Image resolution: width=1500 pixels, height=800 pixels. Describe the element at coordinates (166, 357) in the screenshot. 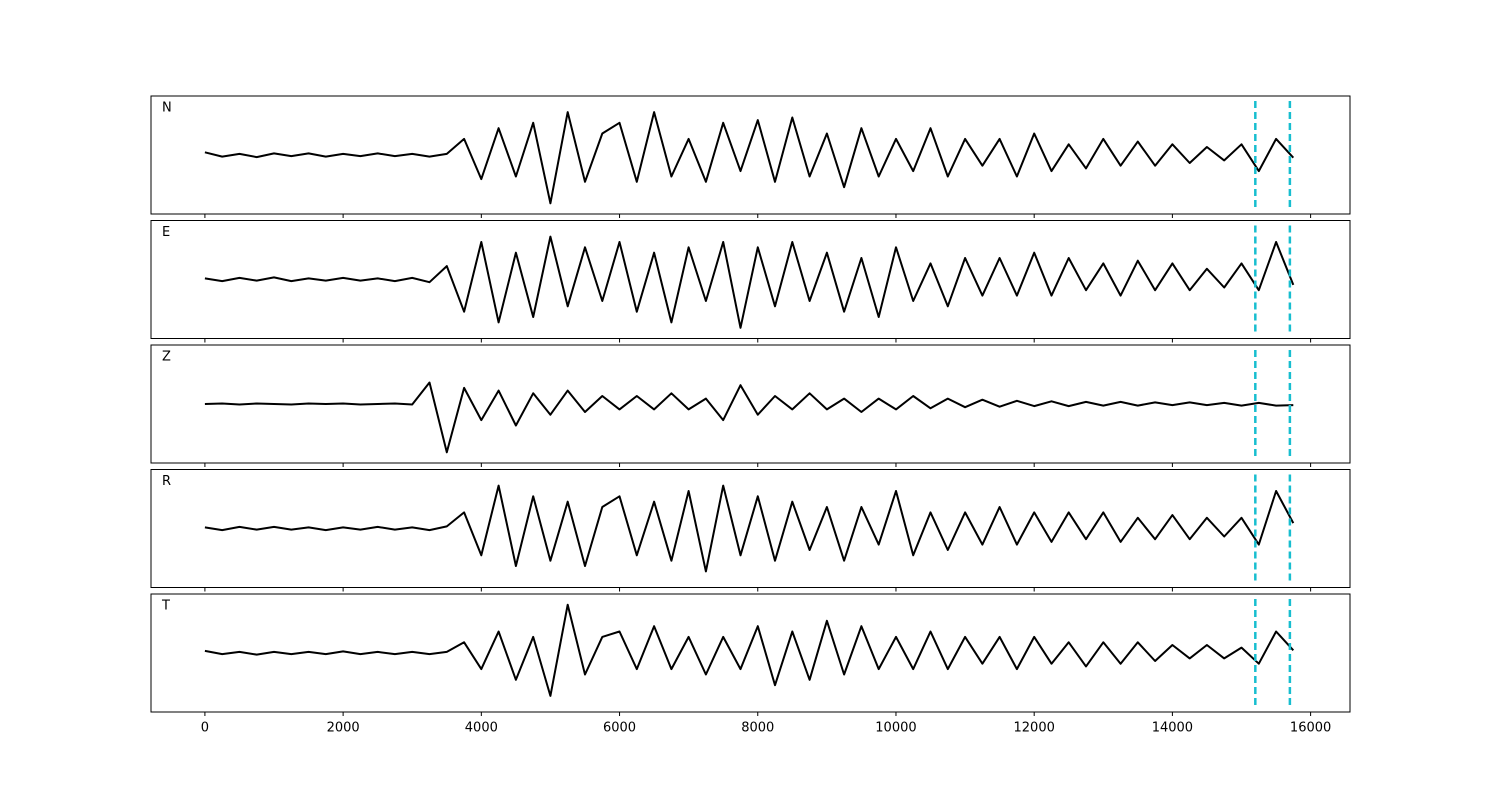

I see `panel-label: Z` at that location.